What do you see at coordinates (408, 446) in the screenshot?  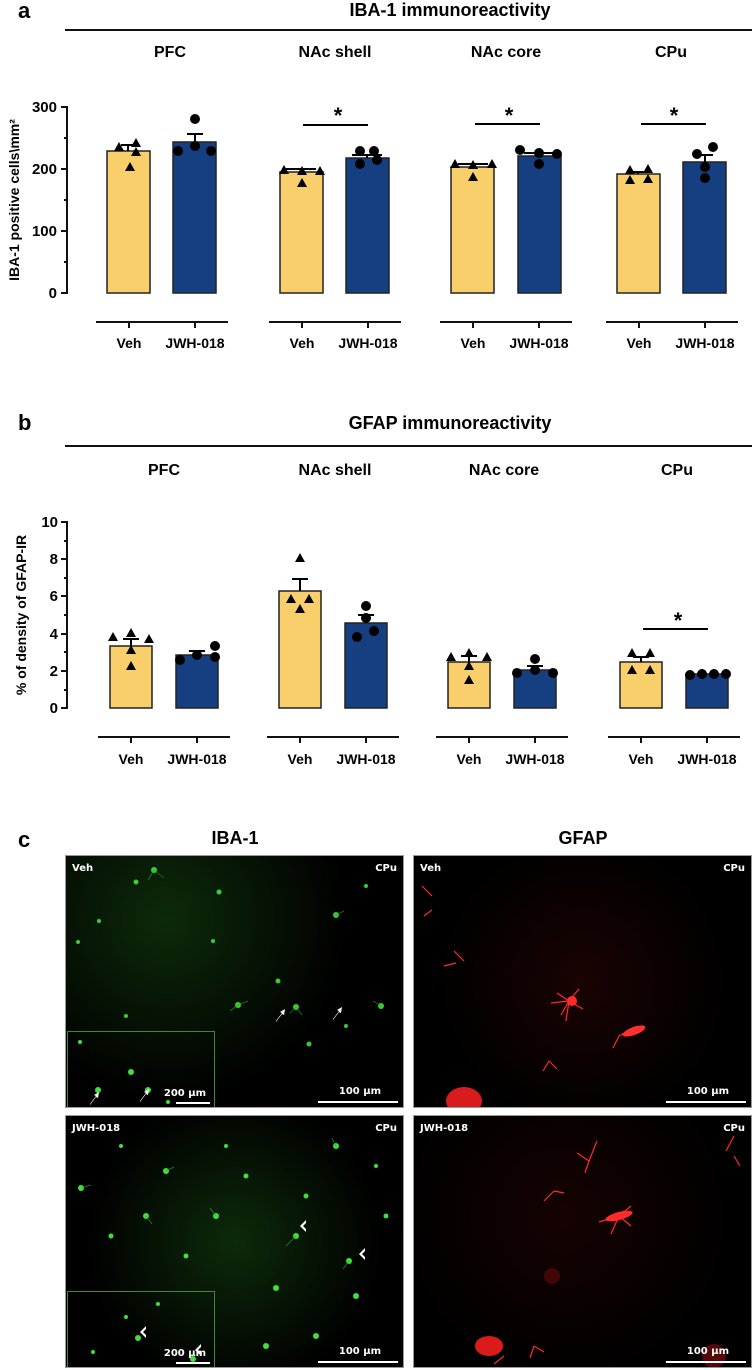 I see `panel-b-title-rule` at bounding box center [408, 446].